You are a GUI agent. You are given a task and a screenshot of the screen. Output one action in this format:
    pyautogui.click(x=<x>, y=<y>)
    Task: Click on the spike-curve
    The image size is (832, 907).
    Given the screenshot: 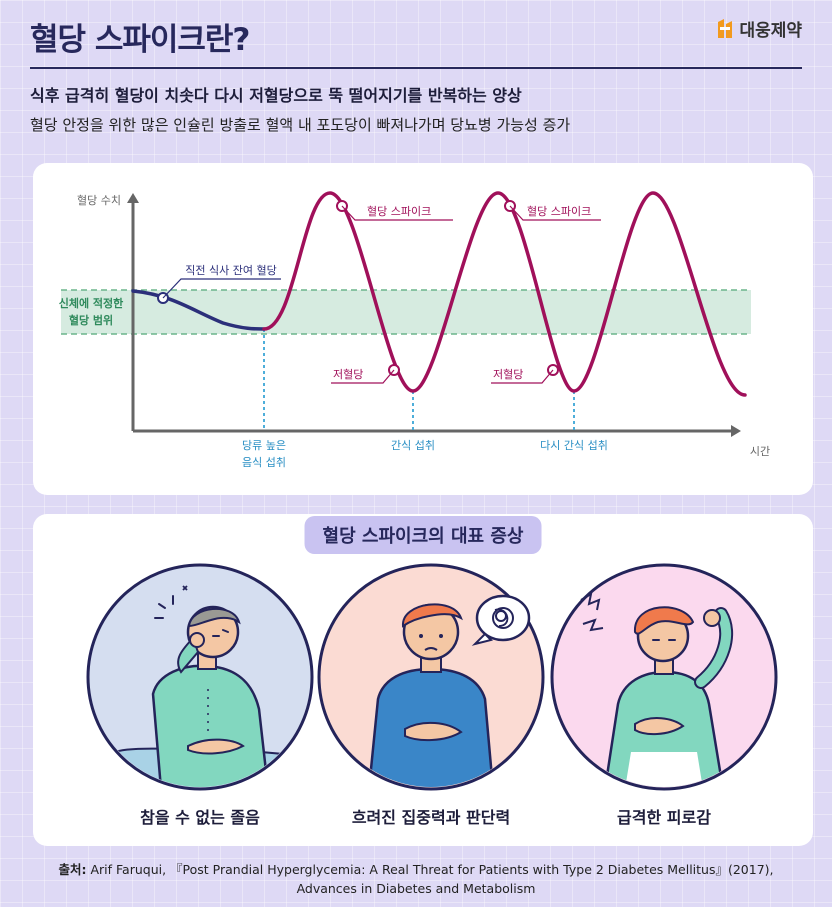 What is the action you would take?
    pyautogui.click(x=504, y=294)
    